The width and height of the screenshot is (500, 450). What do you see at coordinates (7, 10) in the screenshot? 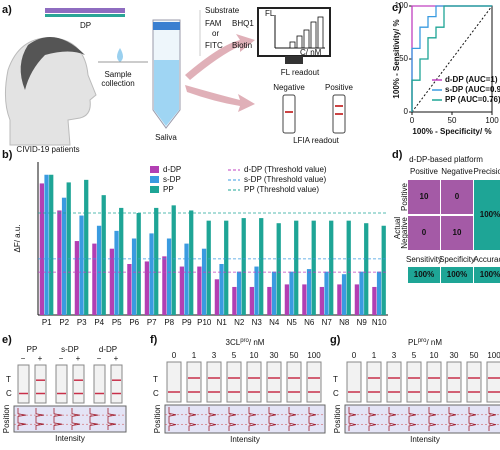
I see `panel-label: a)` at bounding box center [7, 10].